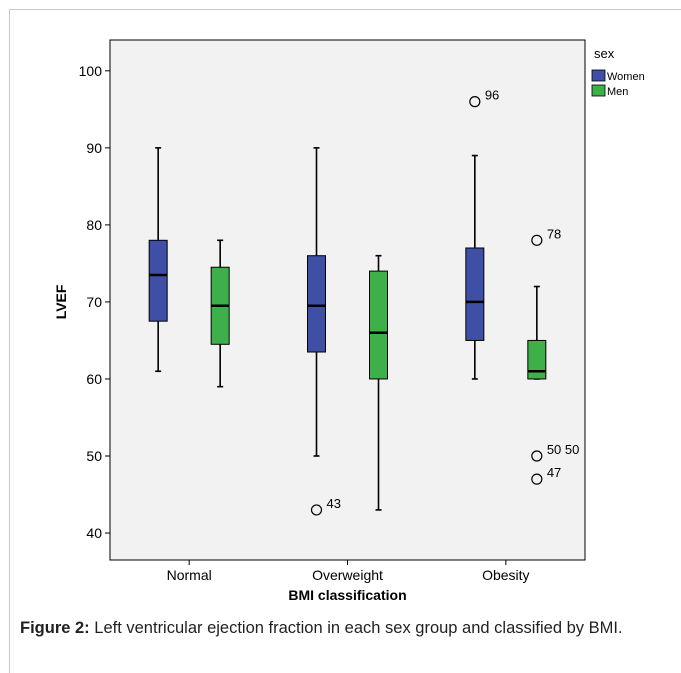 This screenshot has height=673, width=681. What do you see at coordinates (626, 77) in the screenshot?
I see `legend-label-women: Women` at bounding box center [626, 77].